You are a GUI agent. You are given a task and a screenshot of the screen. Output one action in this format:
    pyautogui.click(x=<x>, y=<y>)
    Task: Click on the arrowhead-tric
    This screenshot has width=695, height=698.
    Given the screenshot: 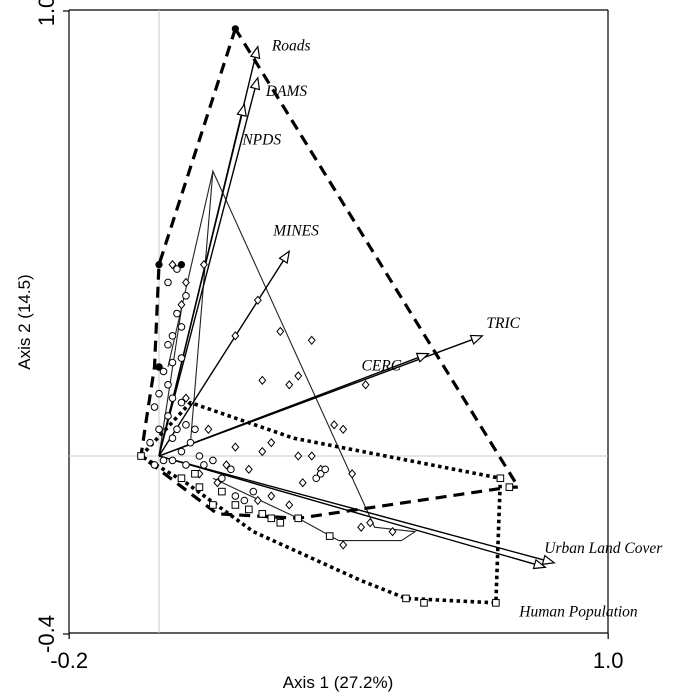 What is the action you would take?
    pyautogui.click(x=476, y=339)
    